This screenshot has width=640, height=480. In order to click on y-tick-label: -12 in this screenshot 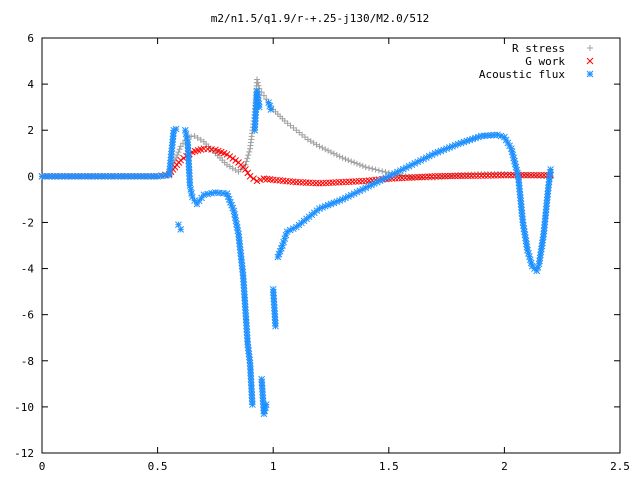, I will do `click(24, 453)`.